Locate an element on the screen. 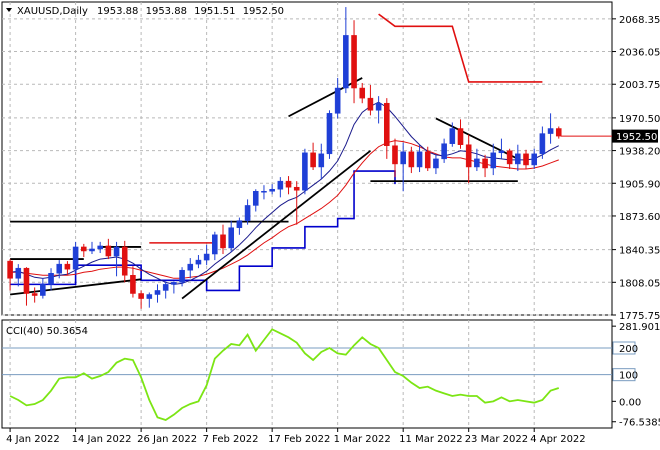 This screenshot has width=660, height=450. price-tick-label: 1808.05 is located at coordinates (639, 283).